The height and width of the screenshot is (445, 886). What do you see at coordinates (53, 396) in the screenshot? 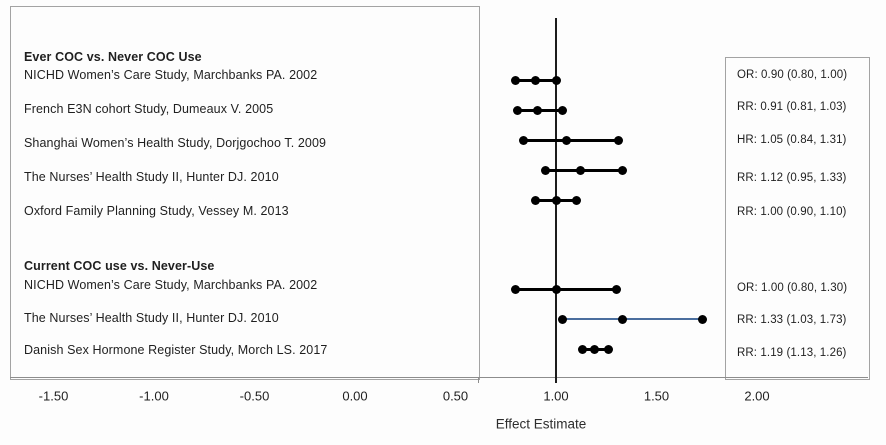
I see `x-tick-label: -1.50` at bounding box center [53, 396].